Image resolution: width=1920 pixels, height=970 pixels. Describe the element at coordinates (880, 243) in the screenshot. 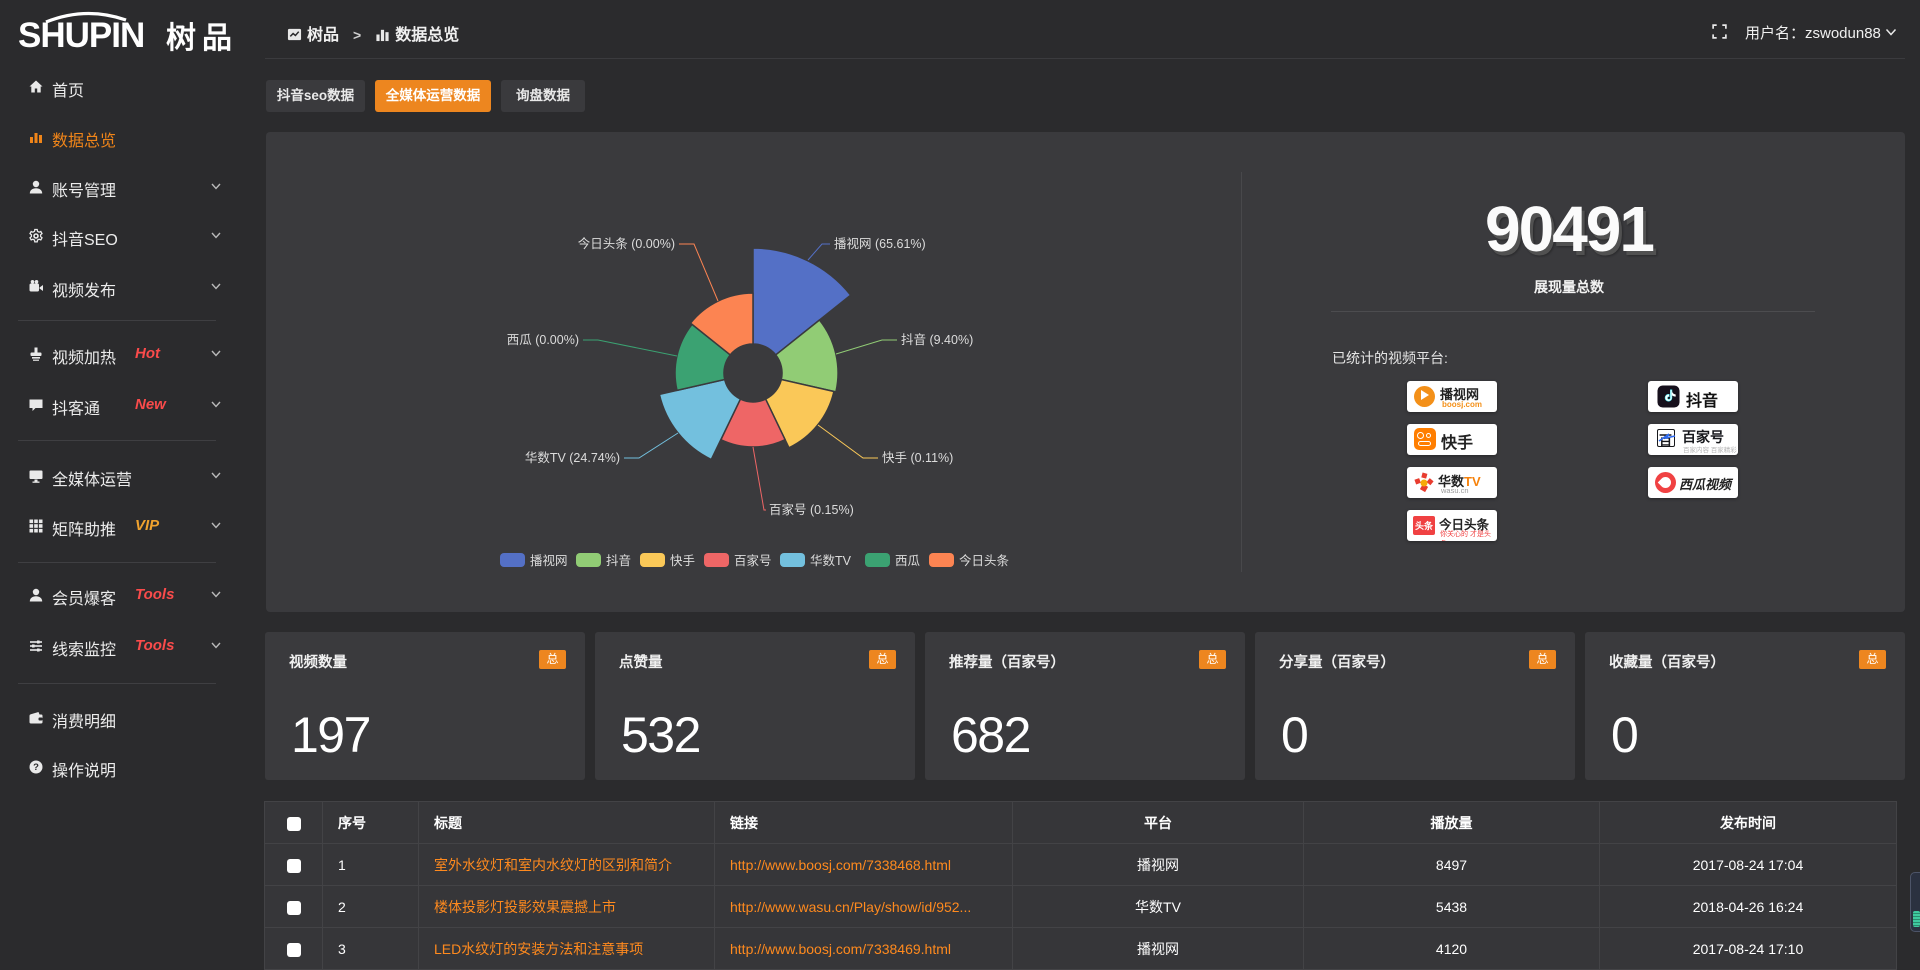

I see `svg-text: 播视网 (65.61%)` at that location.